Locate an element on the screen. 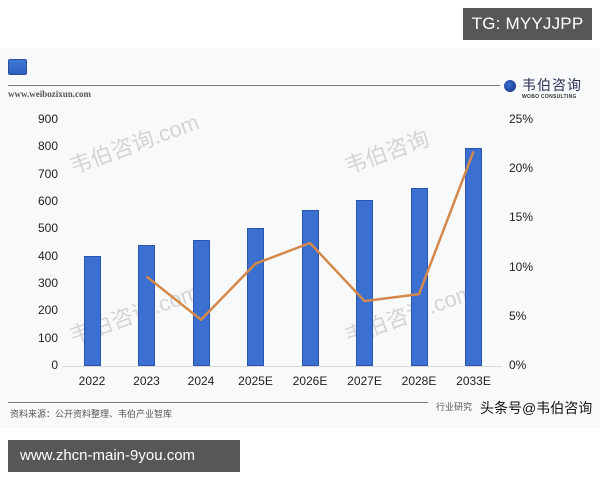  url-badge: www.zhcn-main-9you.com is located at coordinates (124, 456).